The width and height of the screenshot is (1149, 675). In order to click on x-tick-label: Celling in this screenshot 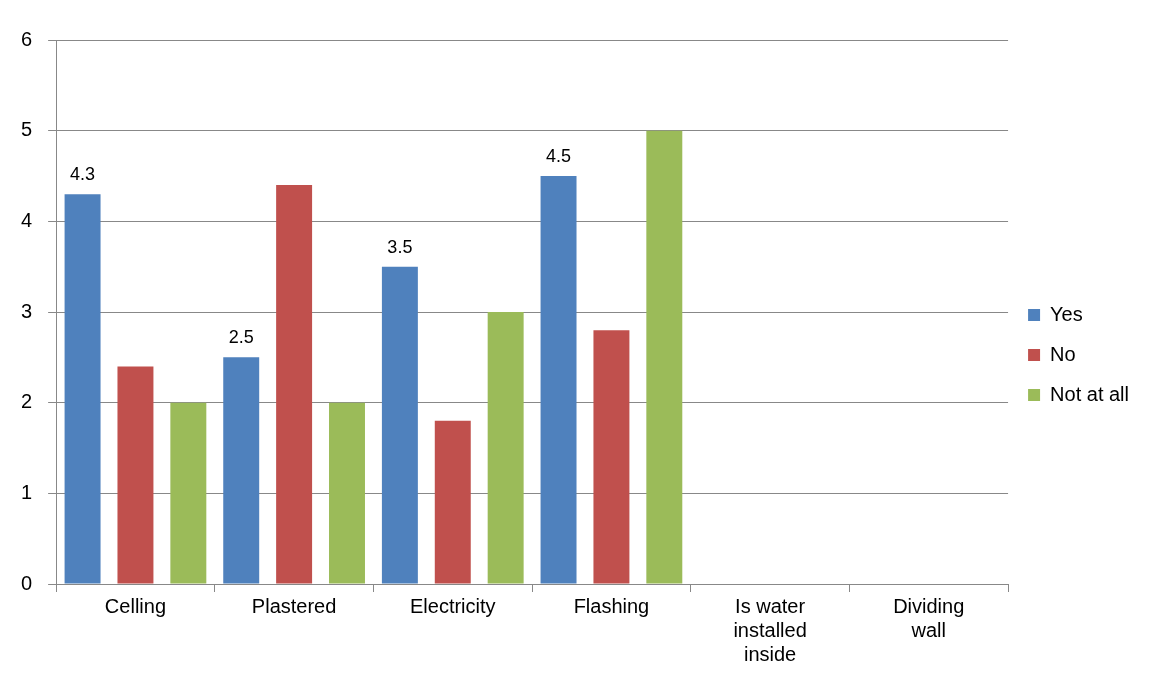, I will do `click(135, 605)`.